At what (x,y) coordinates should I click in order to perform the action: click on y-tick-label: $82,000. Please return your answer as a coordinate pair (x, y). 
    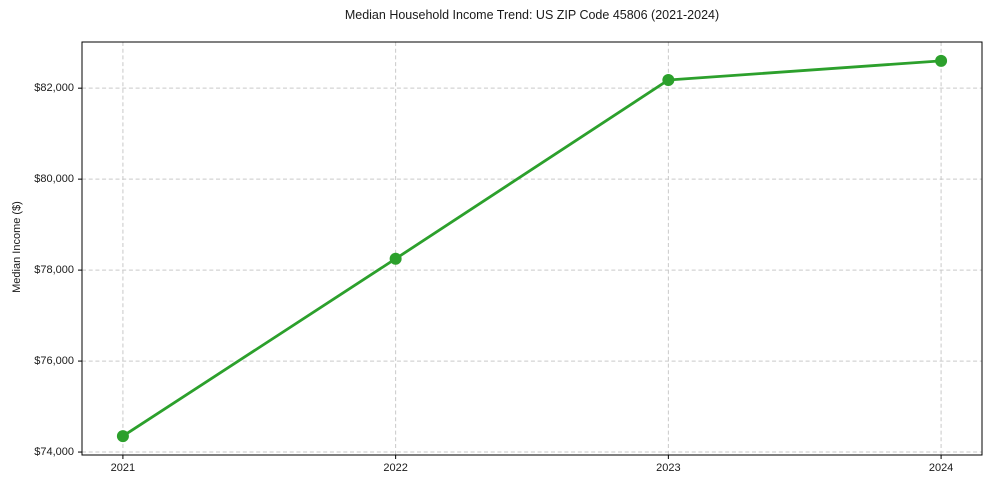
    Looking at the image, I should click on (54, 88).